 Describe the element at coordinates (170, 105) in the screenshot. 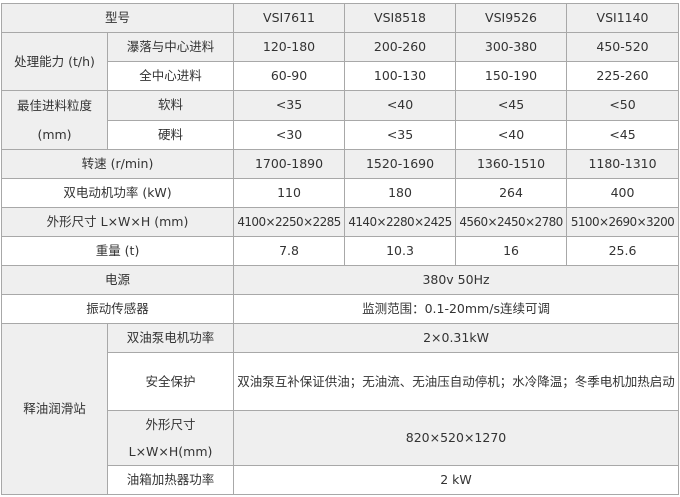

I see `row-label: 软料` at that location.